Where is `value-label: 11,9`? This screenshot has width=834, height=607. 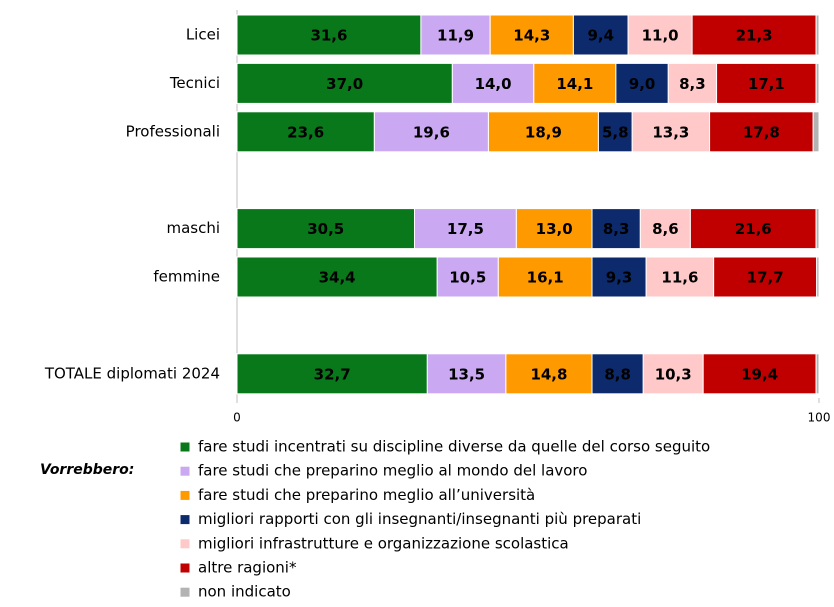
value-label: 11,9 is located at coordinates (455, 36).